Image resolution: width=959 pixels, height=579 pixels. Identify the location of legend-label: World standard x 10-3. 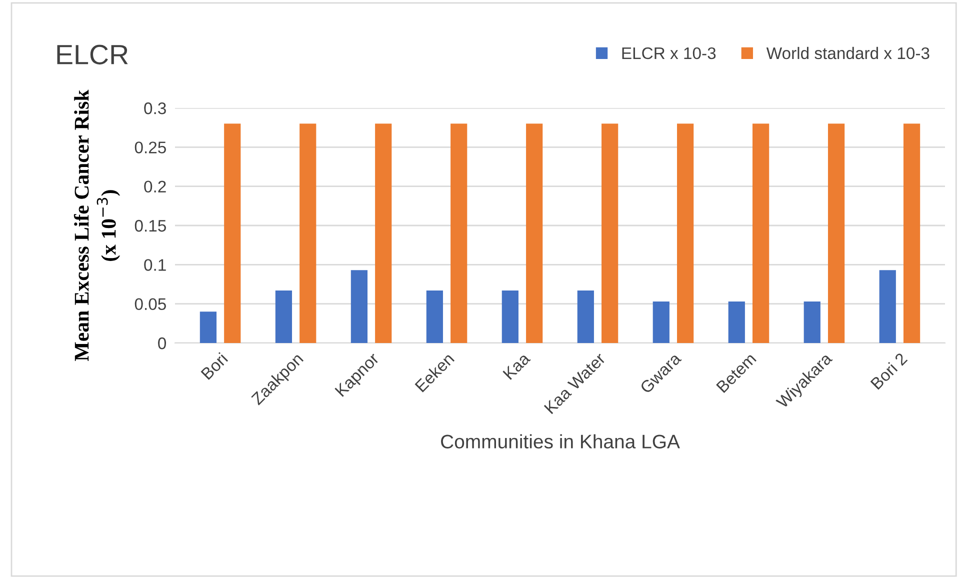
(848, 53).